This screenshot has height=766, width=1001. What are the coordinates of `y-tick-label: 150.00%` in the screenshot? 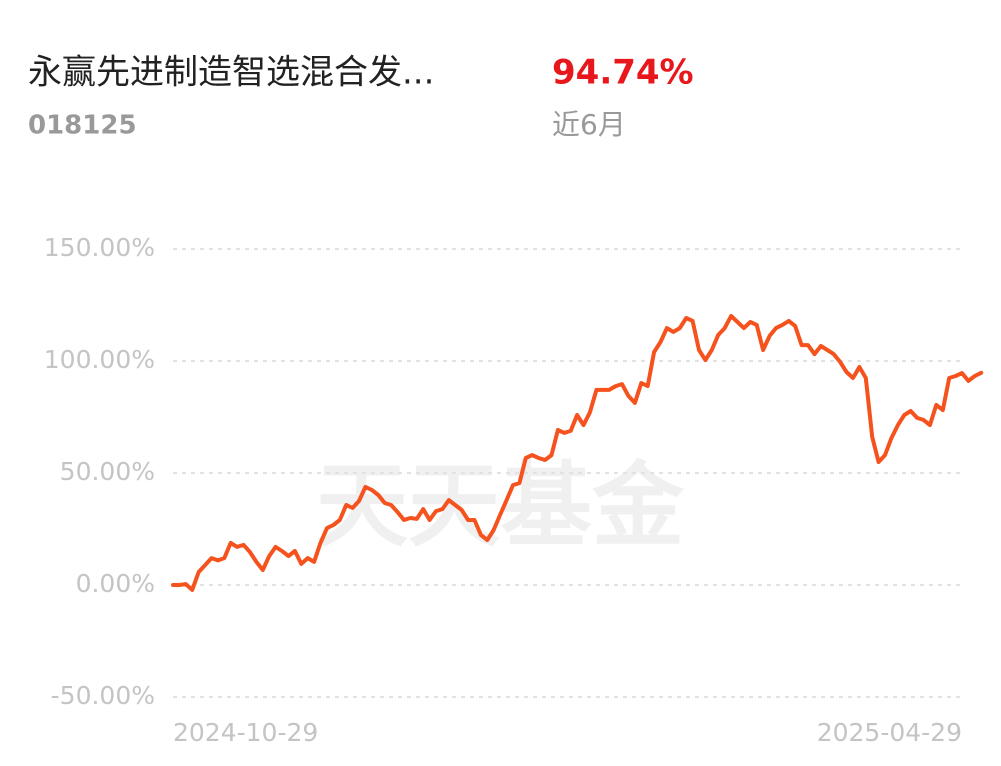 It's located at (99, 247).